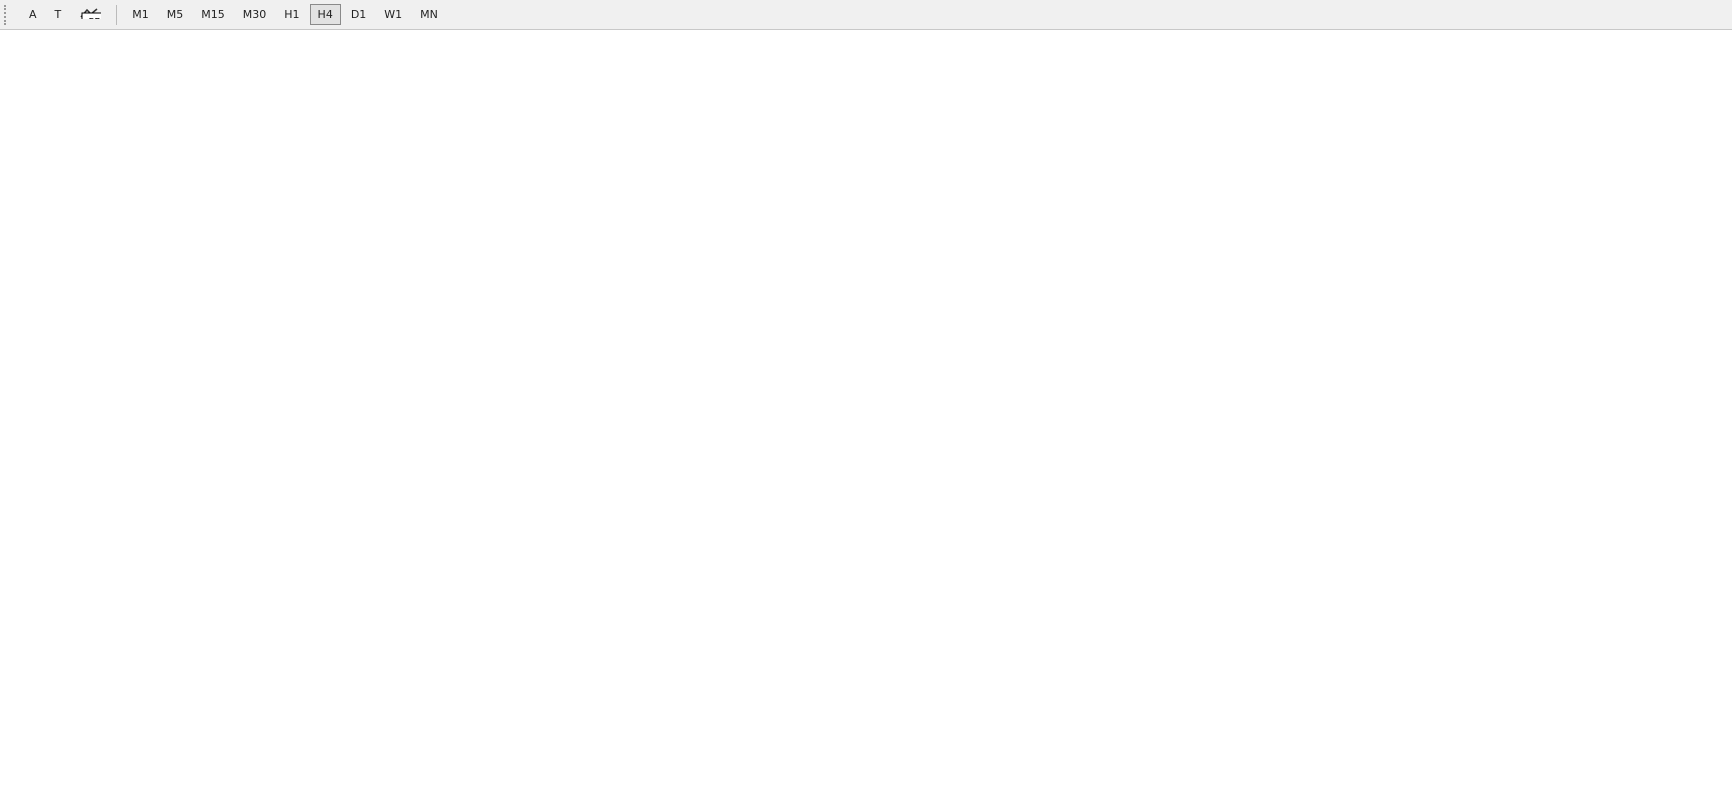 The width and height of the screenshot is (1732, 796). What do you see at coordinates (393, 14) in the screenshot?
I see `timeframe-button: W1` at bounding box center [393, 14].